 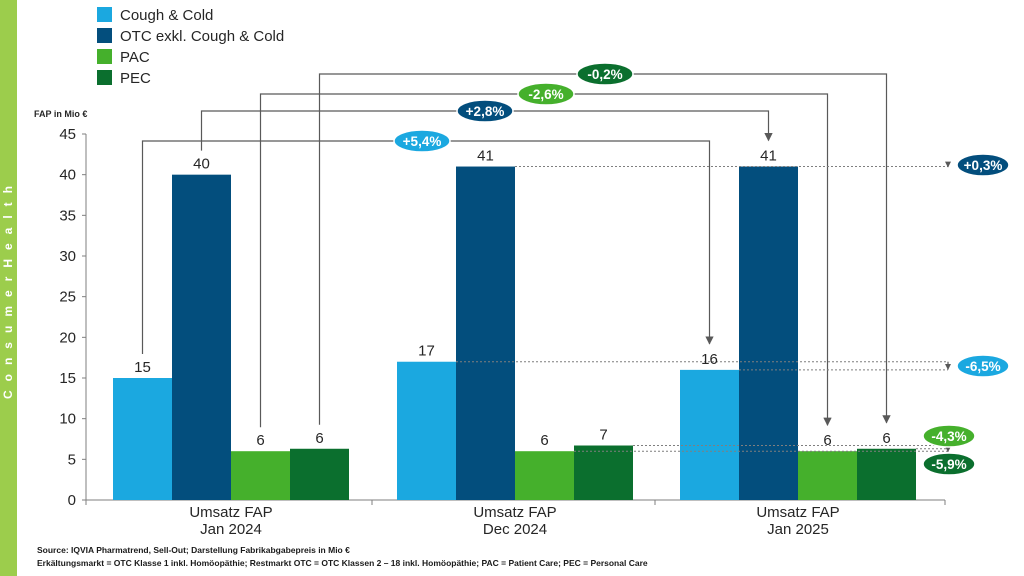 What do you see at coordinates (135, 78) in the screenshot?
I see `legend-label: PEC` at bounding box center [135, 78].